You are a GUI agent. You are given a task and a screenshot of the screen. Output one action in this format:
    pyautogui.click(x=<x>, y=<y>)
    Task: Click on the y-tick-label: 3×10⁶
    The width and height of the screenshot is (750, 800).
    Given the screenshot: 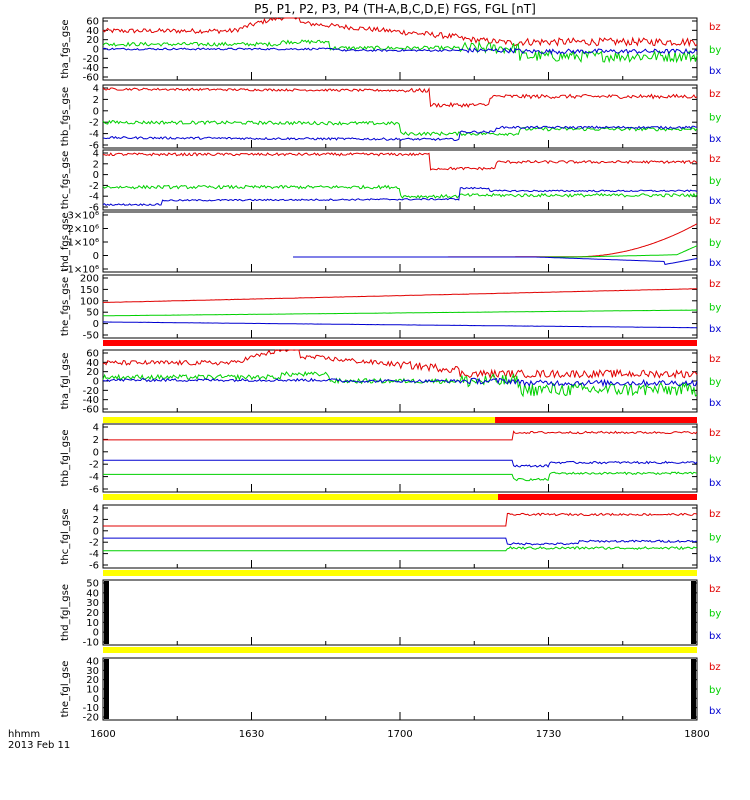 What is the action you would take?
    pyautogui.click(x=83, y=216)
    